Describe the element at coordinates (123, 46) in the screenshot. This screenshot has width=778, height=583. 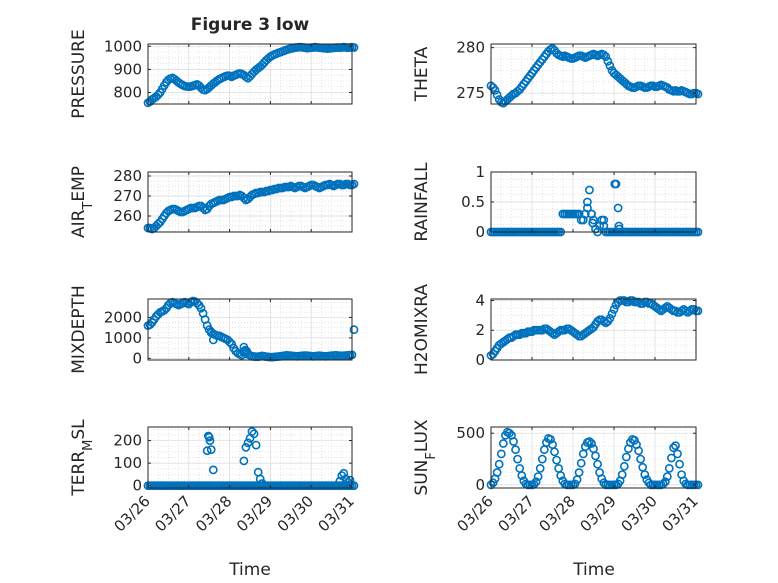
I see `y-tick-label: 1000` at that location.